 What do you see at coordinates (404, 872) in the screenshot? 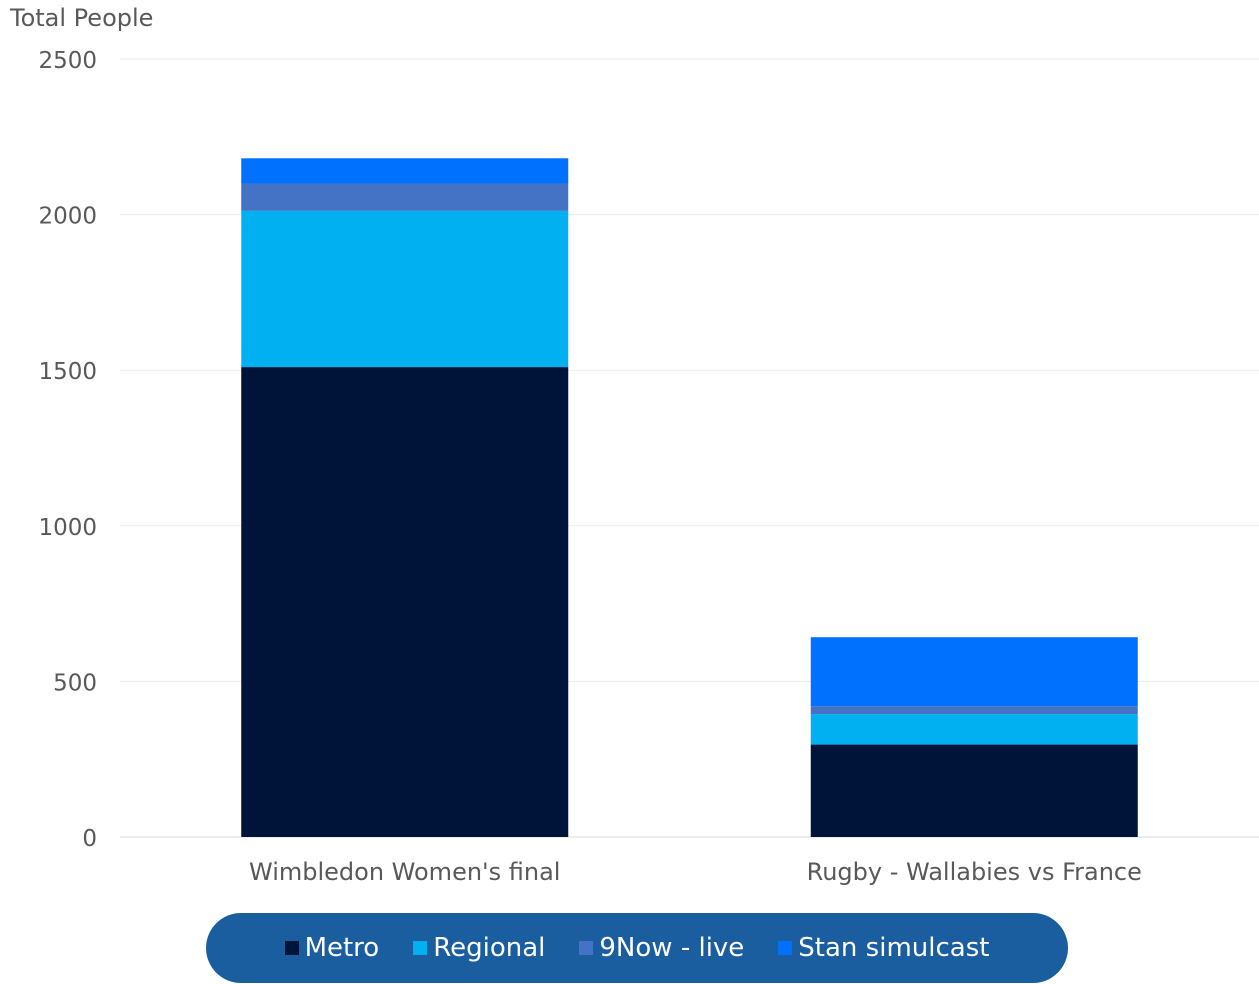
I see `x-tick-label: Wimbledon Women's final` at bounding box center [404, 872].